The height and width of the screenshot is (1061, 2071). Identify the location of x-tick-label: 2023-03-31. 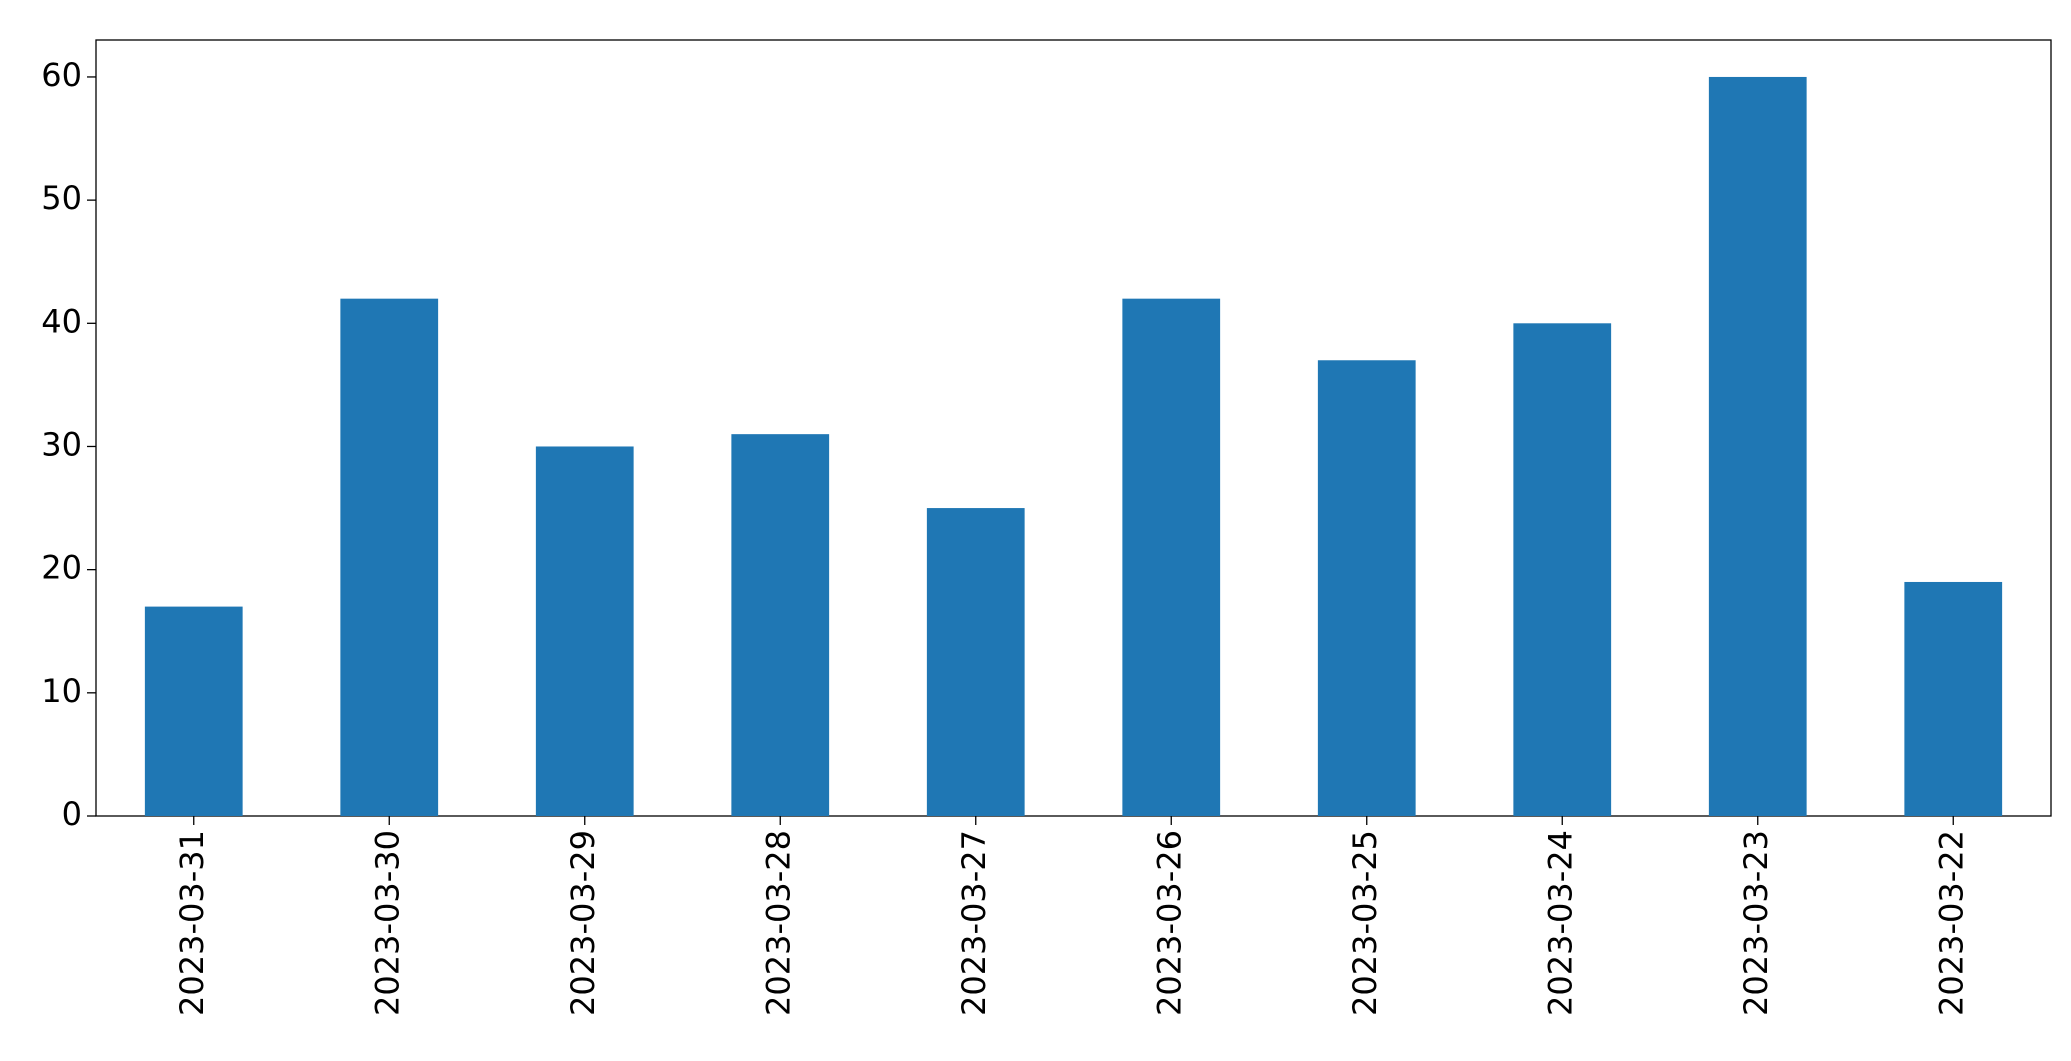
(192, 923).